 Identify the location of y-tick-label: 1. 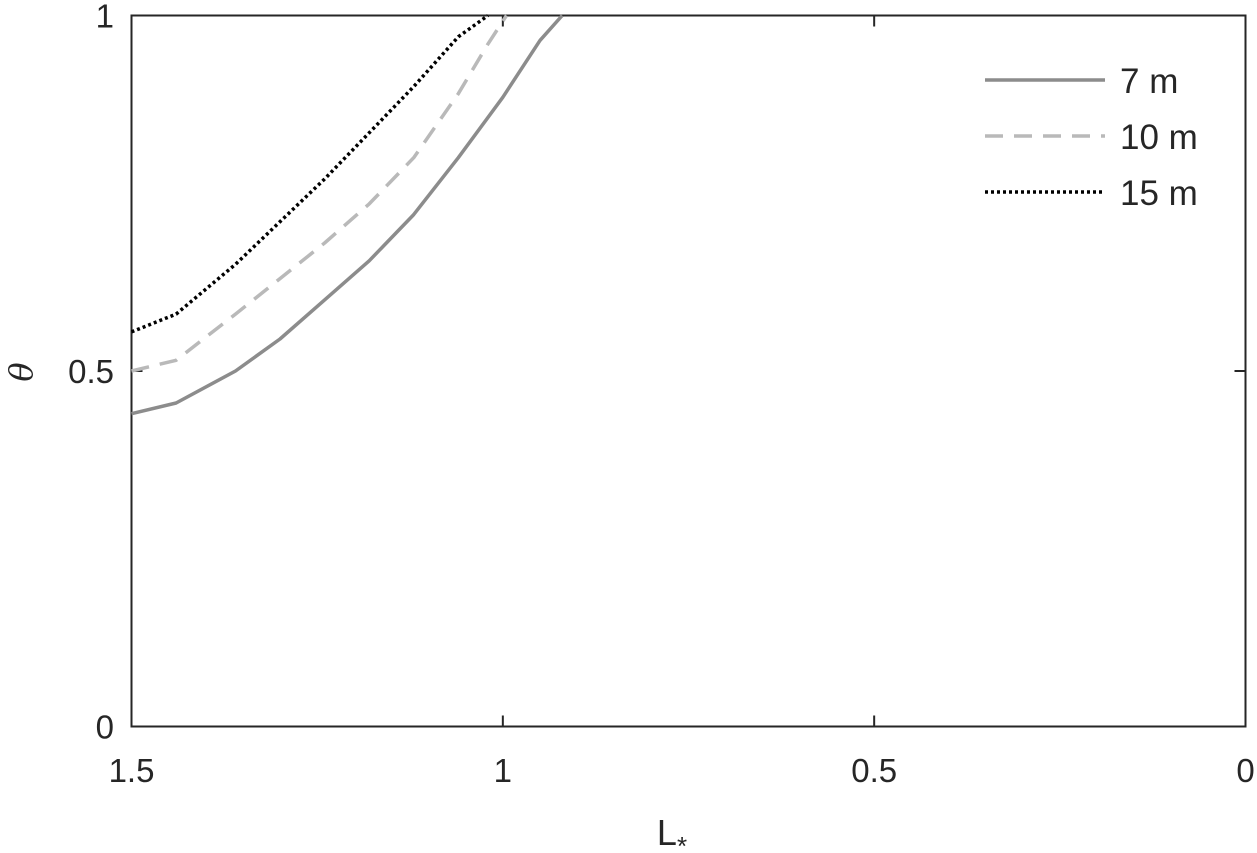
(105, 17).